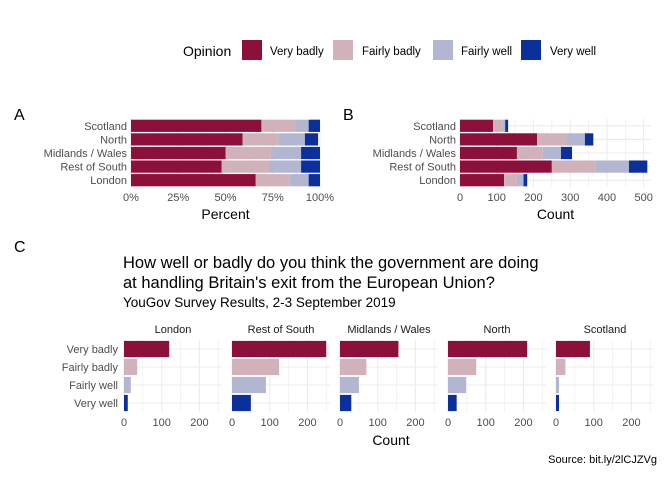 This screenshot has height=480, width=672. I want to click on bar-rest-of-south-very-badly, so click(176, 166).